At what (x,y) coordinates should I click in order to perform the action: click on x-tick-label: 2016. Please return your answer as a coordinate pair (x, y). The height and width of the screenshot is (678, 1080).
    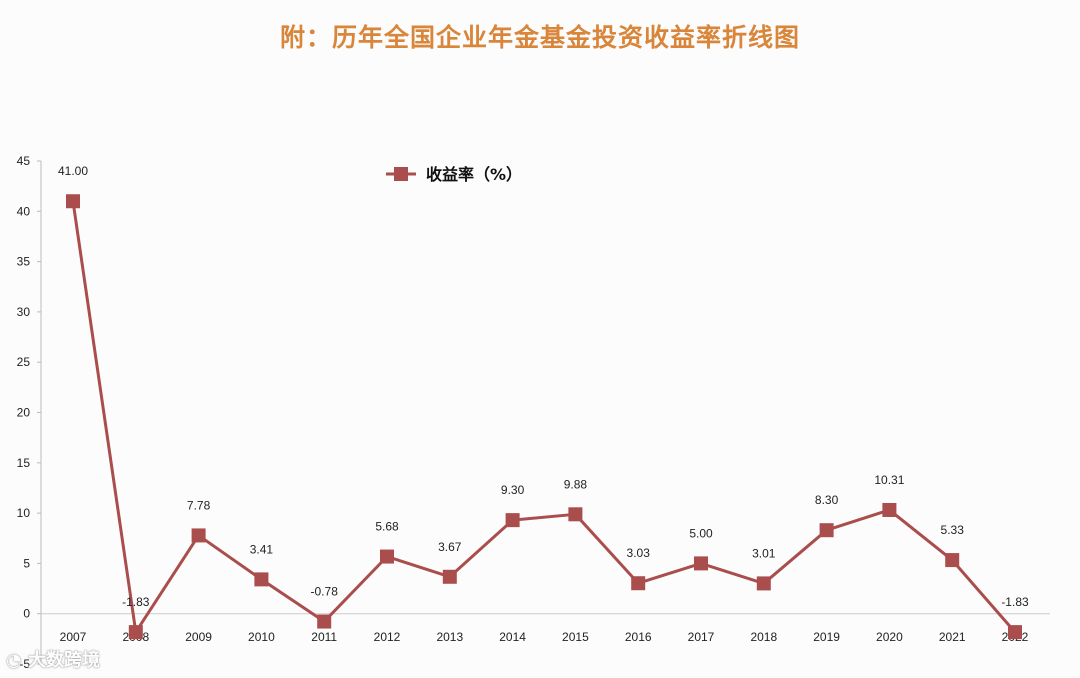
    Looking at the image, I should click on (638, 637).